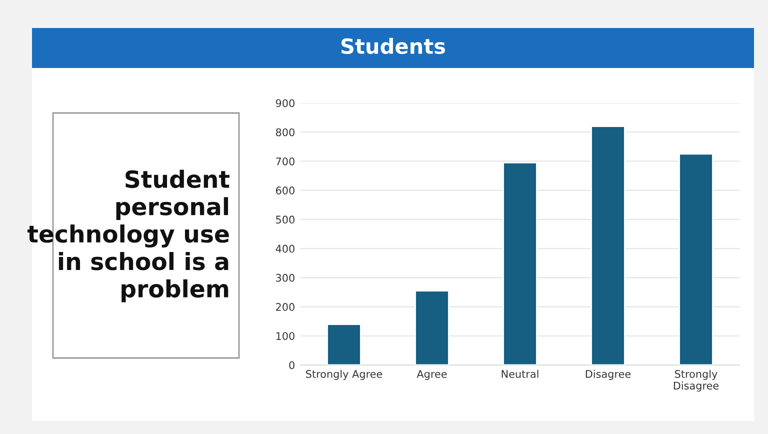  I want to click on y-tick-label: 100, so click(285, 336).